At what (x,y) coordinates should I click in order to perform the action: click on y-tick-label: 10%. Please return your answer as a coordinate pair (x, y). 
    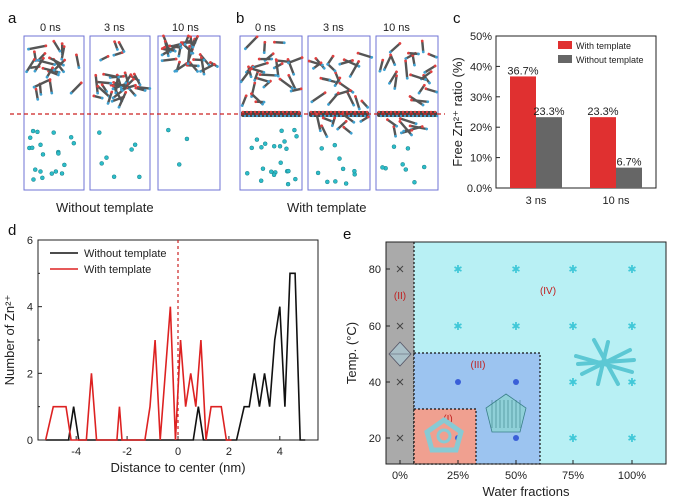
    Looking at the image, I should click on (481, 159).